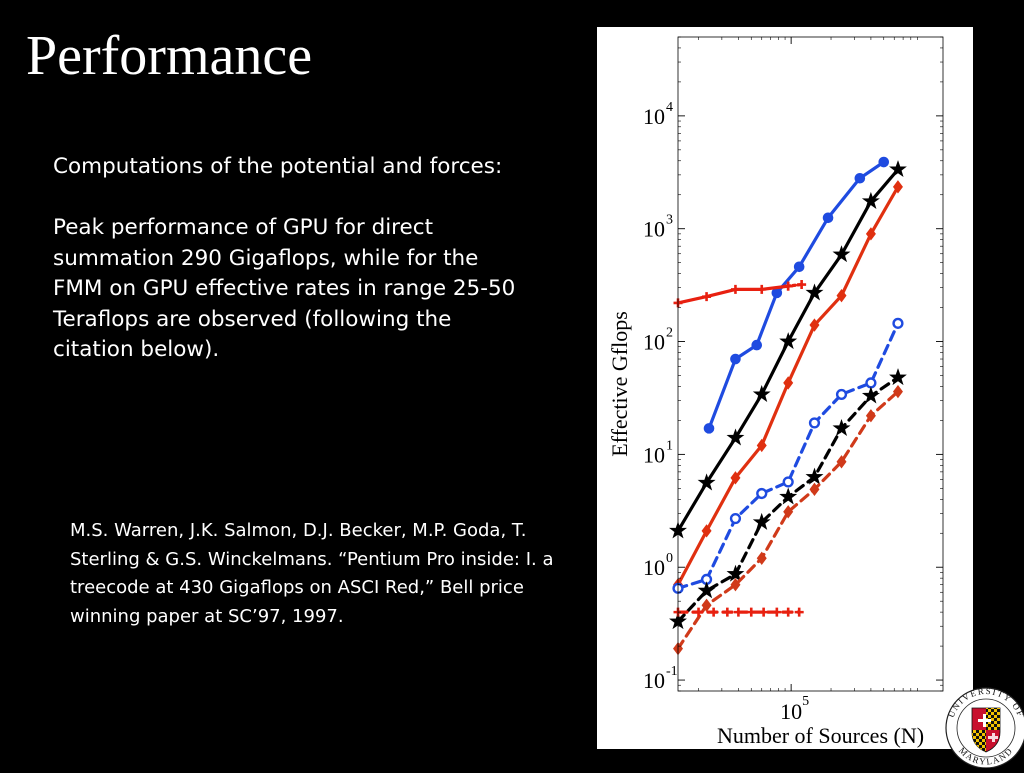  Describe the element at coordinates (669, 220) in the screenshot. I see `y-tick-exponent: 3` at that location.